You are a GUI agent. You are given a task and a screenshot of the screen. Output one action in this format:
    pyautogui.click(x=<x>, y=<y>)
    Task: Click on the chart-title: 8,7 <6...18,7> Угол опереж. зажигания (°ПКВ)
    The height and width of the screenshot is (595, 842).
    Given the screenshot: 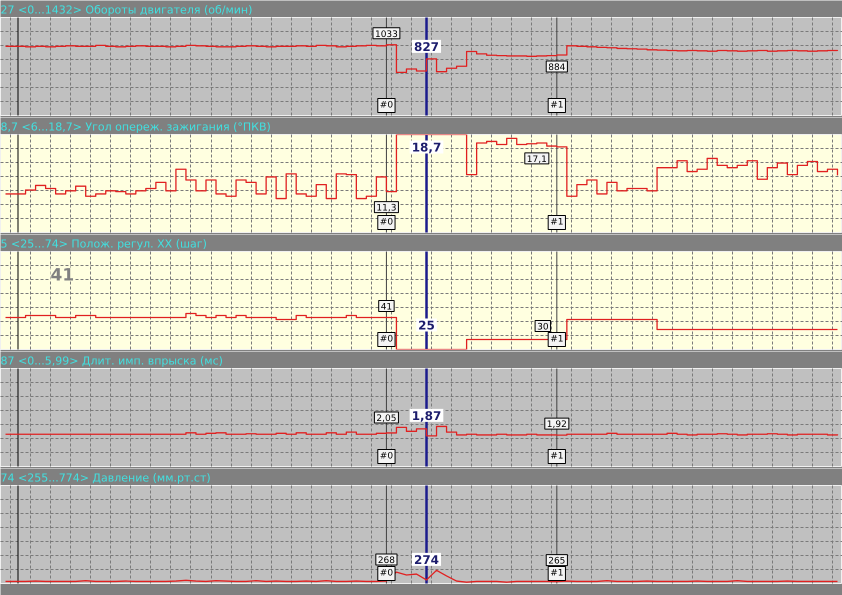 What is the action you would take?
    pyautogui.click(x=135, y=127)
    